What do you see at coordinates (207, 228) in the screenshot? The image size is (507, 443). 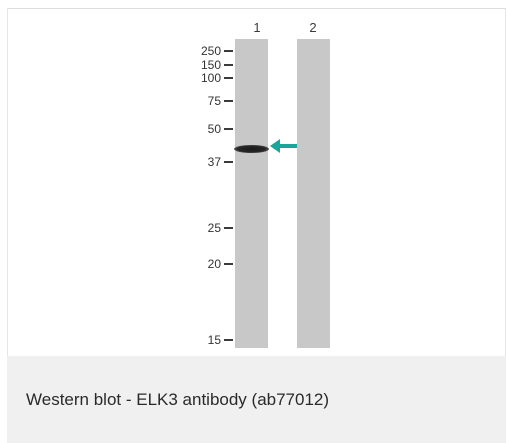 I see `marker-25: 25` at bounding box center [207, 228].